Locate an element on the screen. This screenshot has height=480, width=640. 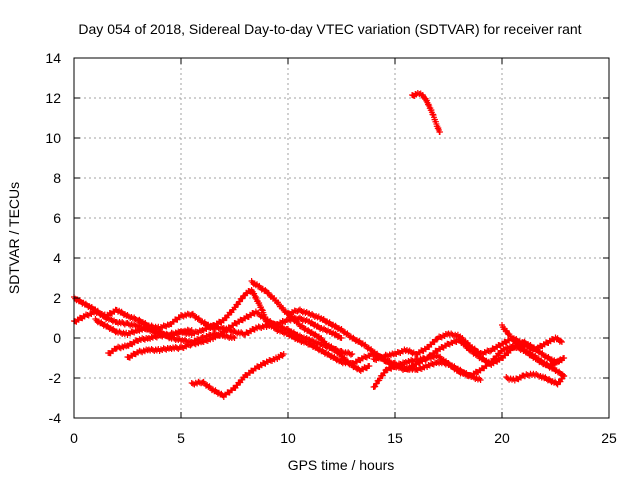
y-tick-label: 0 is located at coordinates (57, 338).